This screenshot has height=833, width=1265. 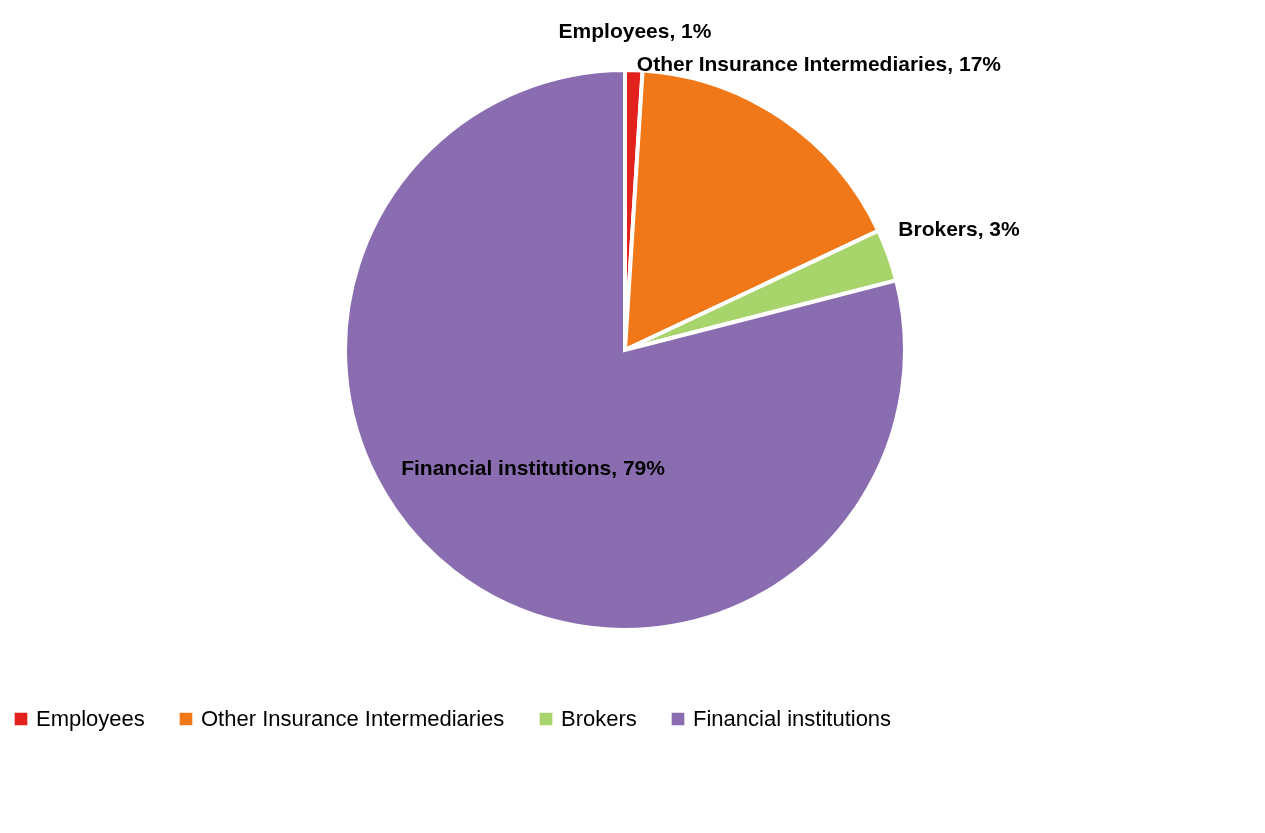 I want to click on data-label: Brokers, 3%, so click(x=959, y=228).